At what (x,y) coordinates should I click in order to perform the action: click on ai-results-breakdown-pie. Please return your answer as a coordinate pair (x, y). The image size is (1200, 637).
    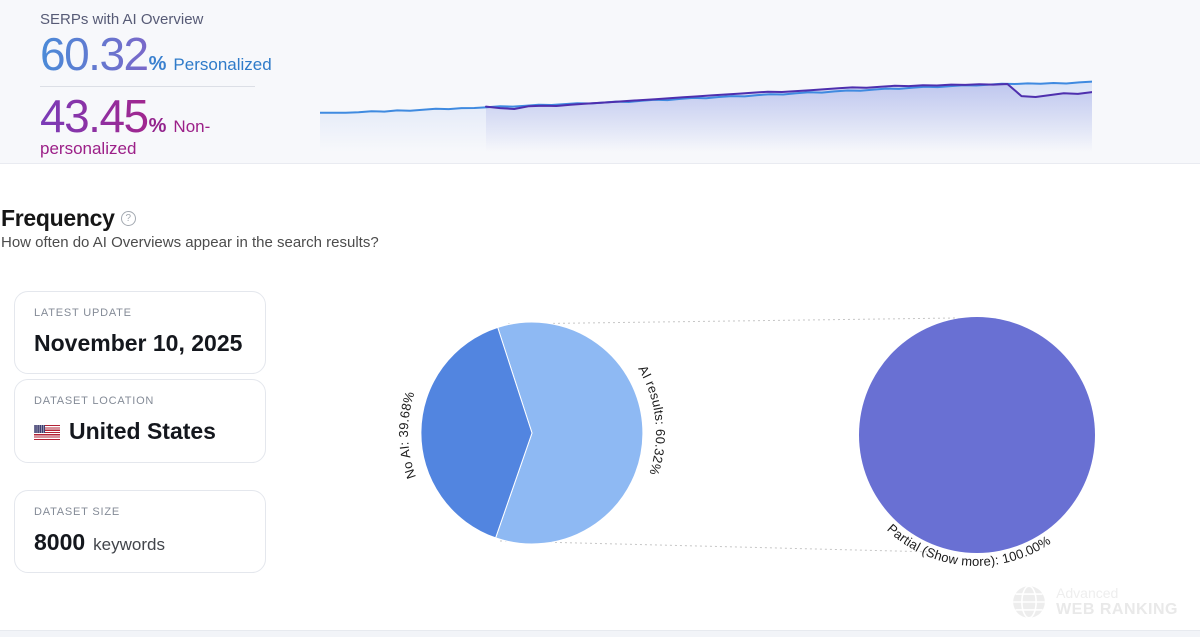
    Looking at the image, I should click on (977, 435).